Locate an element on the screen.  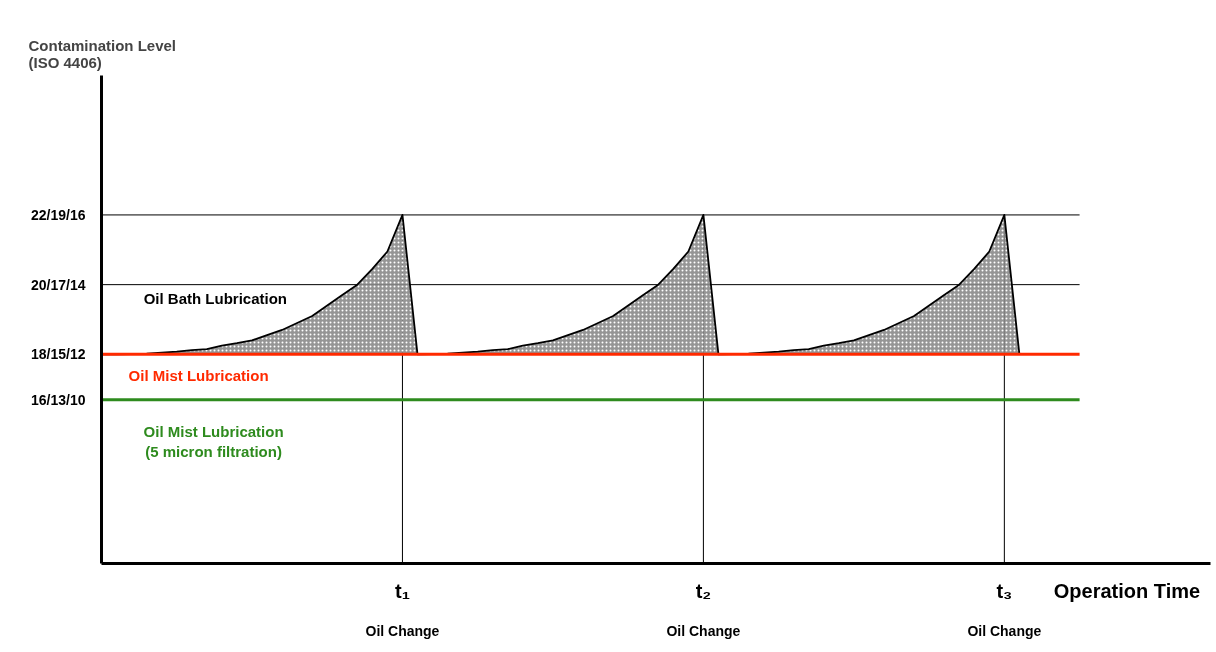
x-tick-label: t₃ is located at coordinates (1004, 590).